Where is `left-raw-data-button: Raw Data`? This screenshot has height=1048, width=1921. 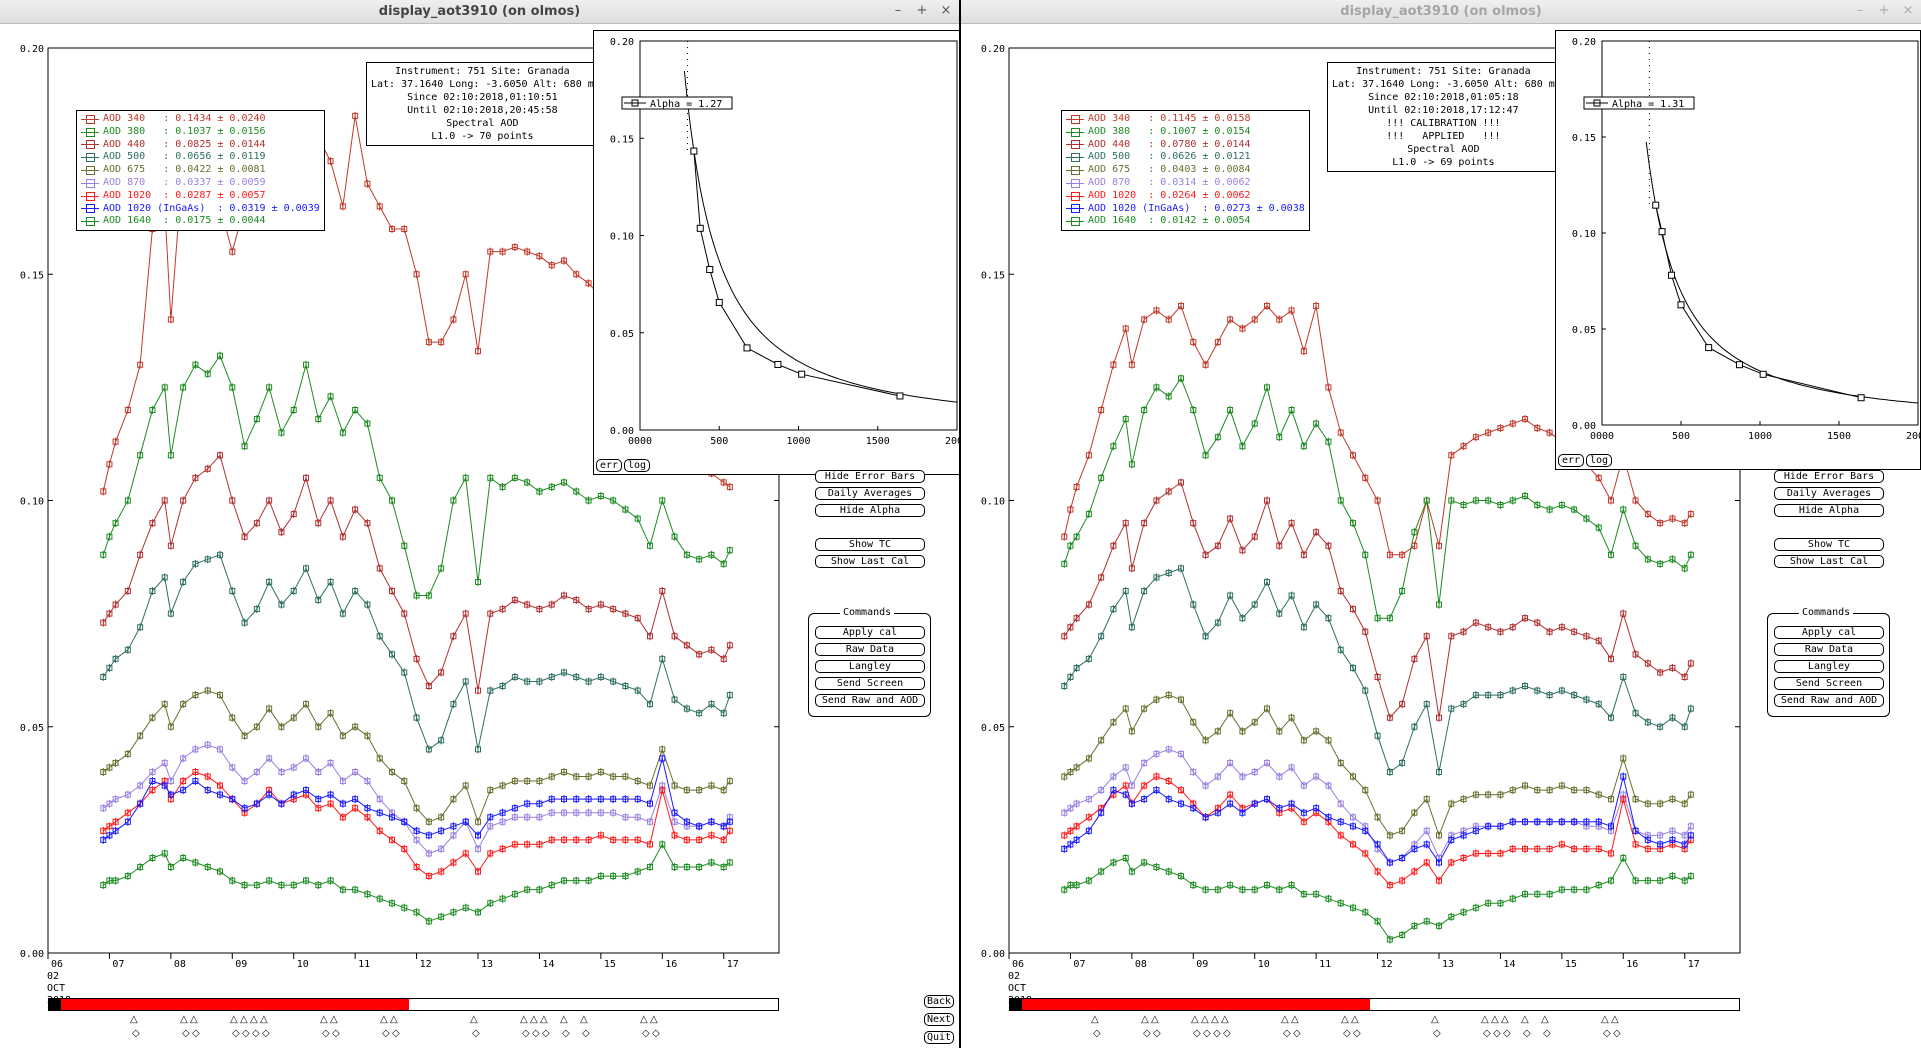 left-raw-data-button: Raw Data is located at coordinates (870, 649).